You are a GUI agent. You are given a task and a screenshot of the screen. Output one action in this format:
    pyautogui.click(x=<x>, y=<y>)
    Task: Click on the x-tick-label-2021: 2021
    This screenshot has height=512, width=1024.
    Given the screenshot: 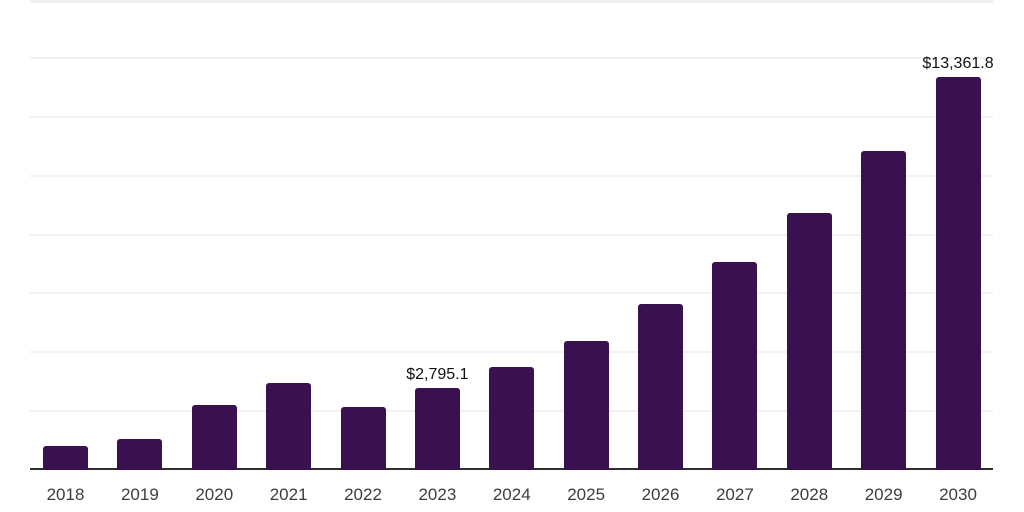 What is the action you would take?
    pyautogui.click(x=288, y=494)
    